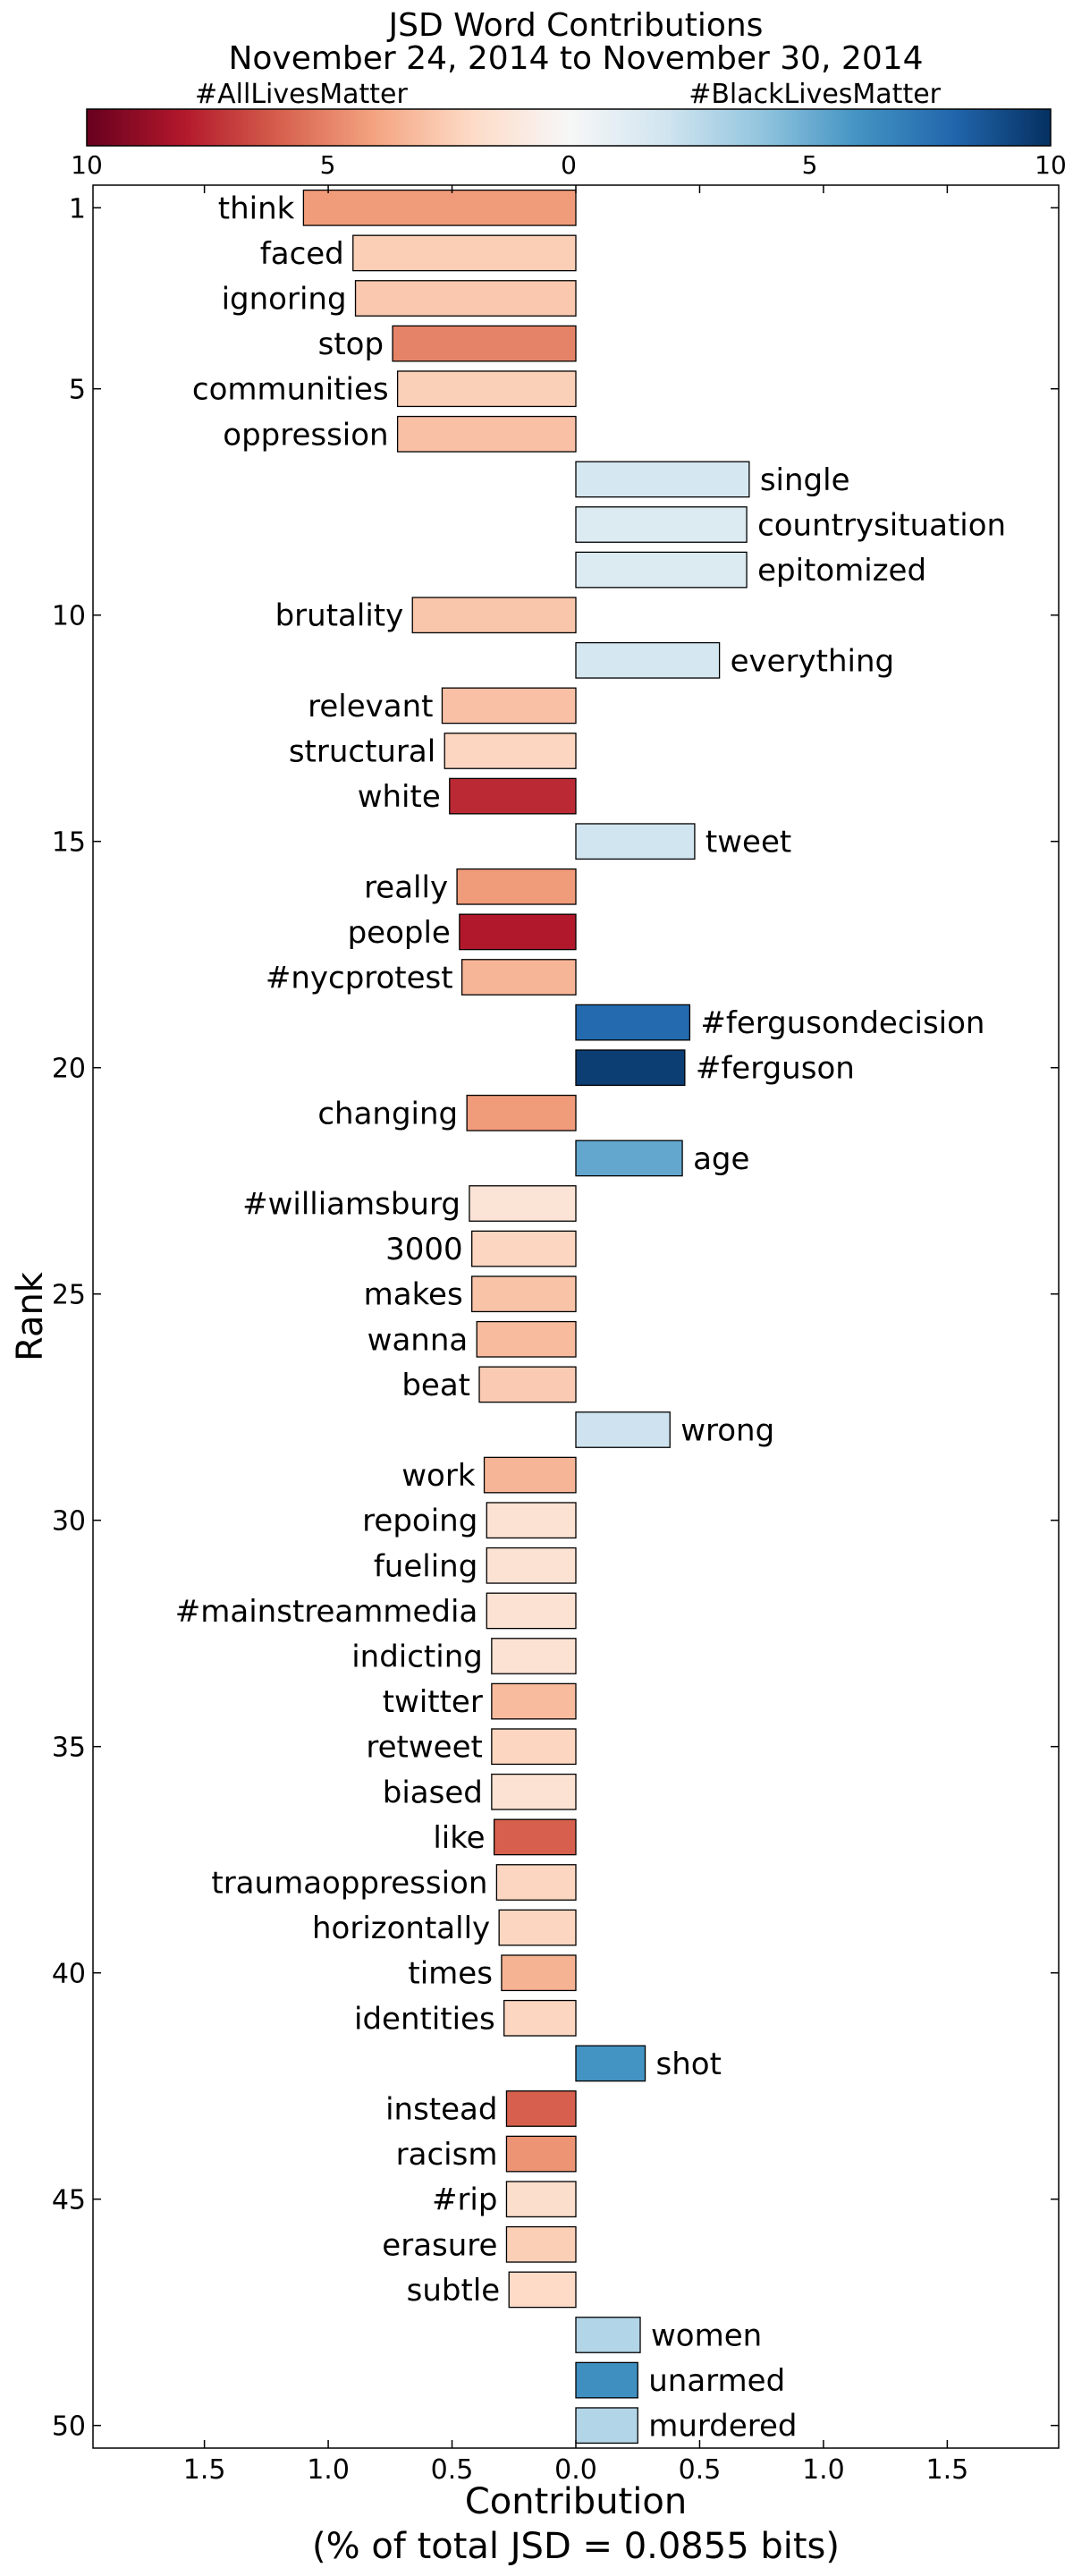 The image size is (1073, 2576). What do you see at coordinates (727, 1431) in the screenshot?
I see `word-label-28: wrong` at bounding box center [727, 1431].